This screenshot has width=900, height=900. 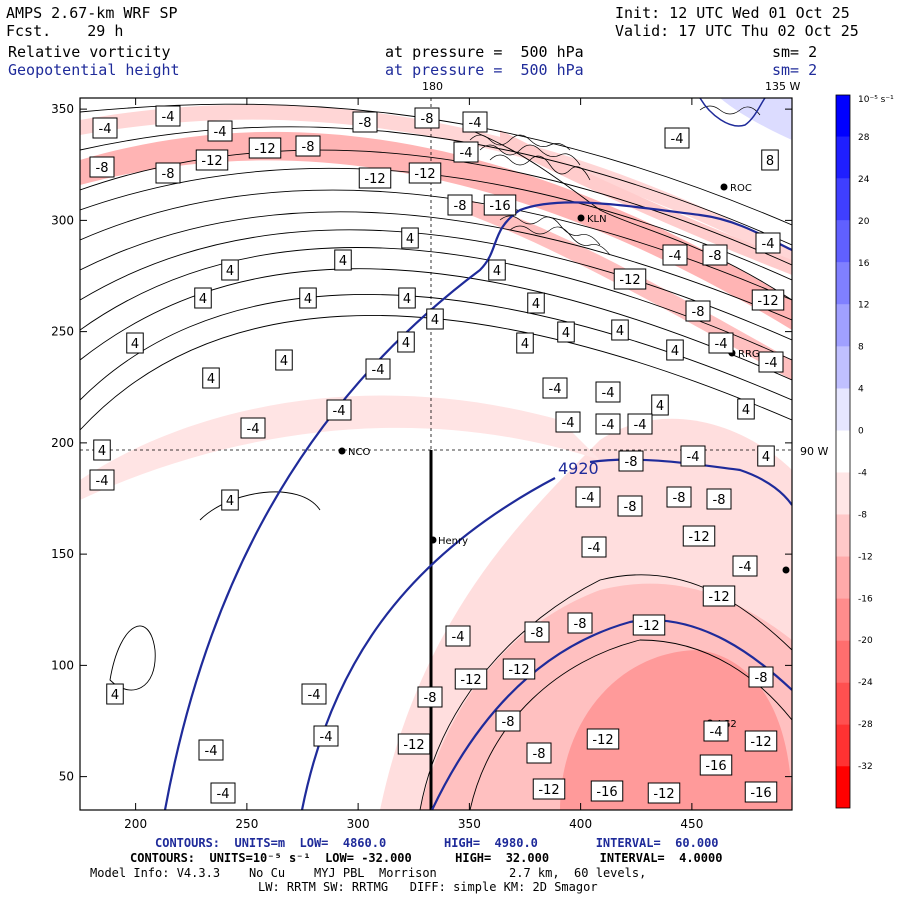 I want to click on level2: at pressure = 500 hPa, so click(x=484, y=70).